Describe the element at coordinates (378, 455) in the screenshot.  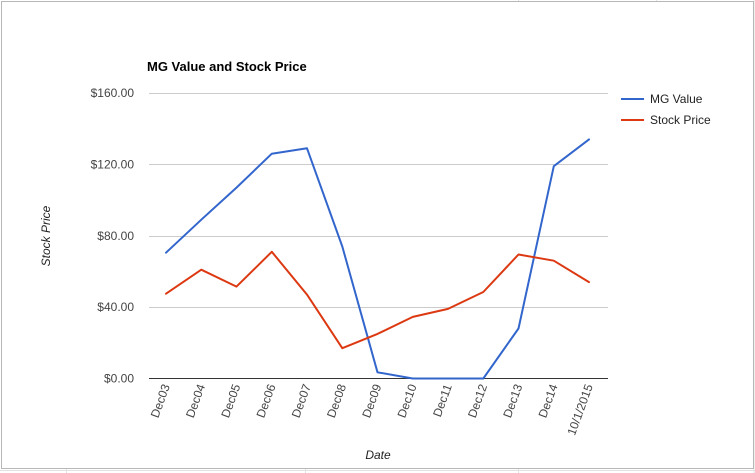
I see `x-axis-title: Date` at that location.